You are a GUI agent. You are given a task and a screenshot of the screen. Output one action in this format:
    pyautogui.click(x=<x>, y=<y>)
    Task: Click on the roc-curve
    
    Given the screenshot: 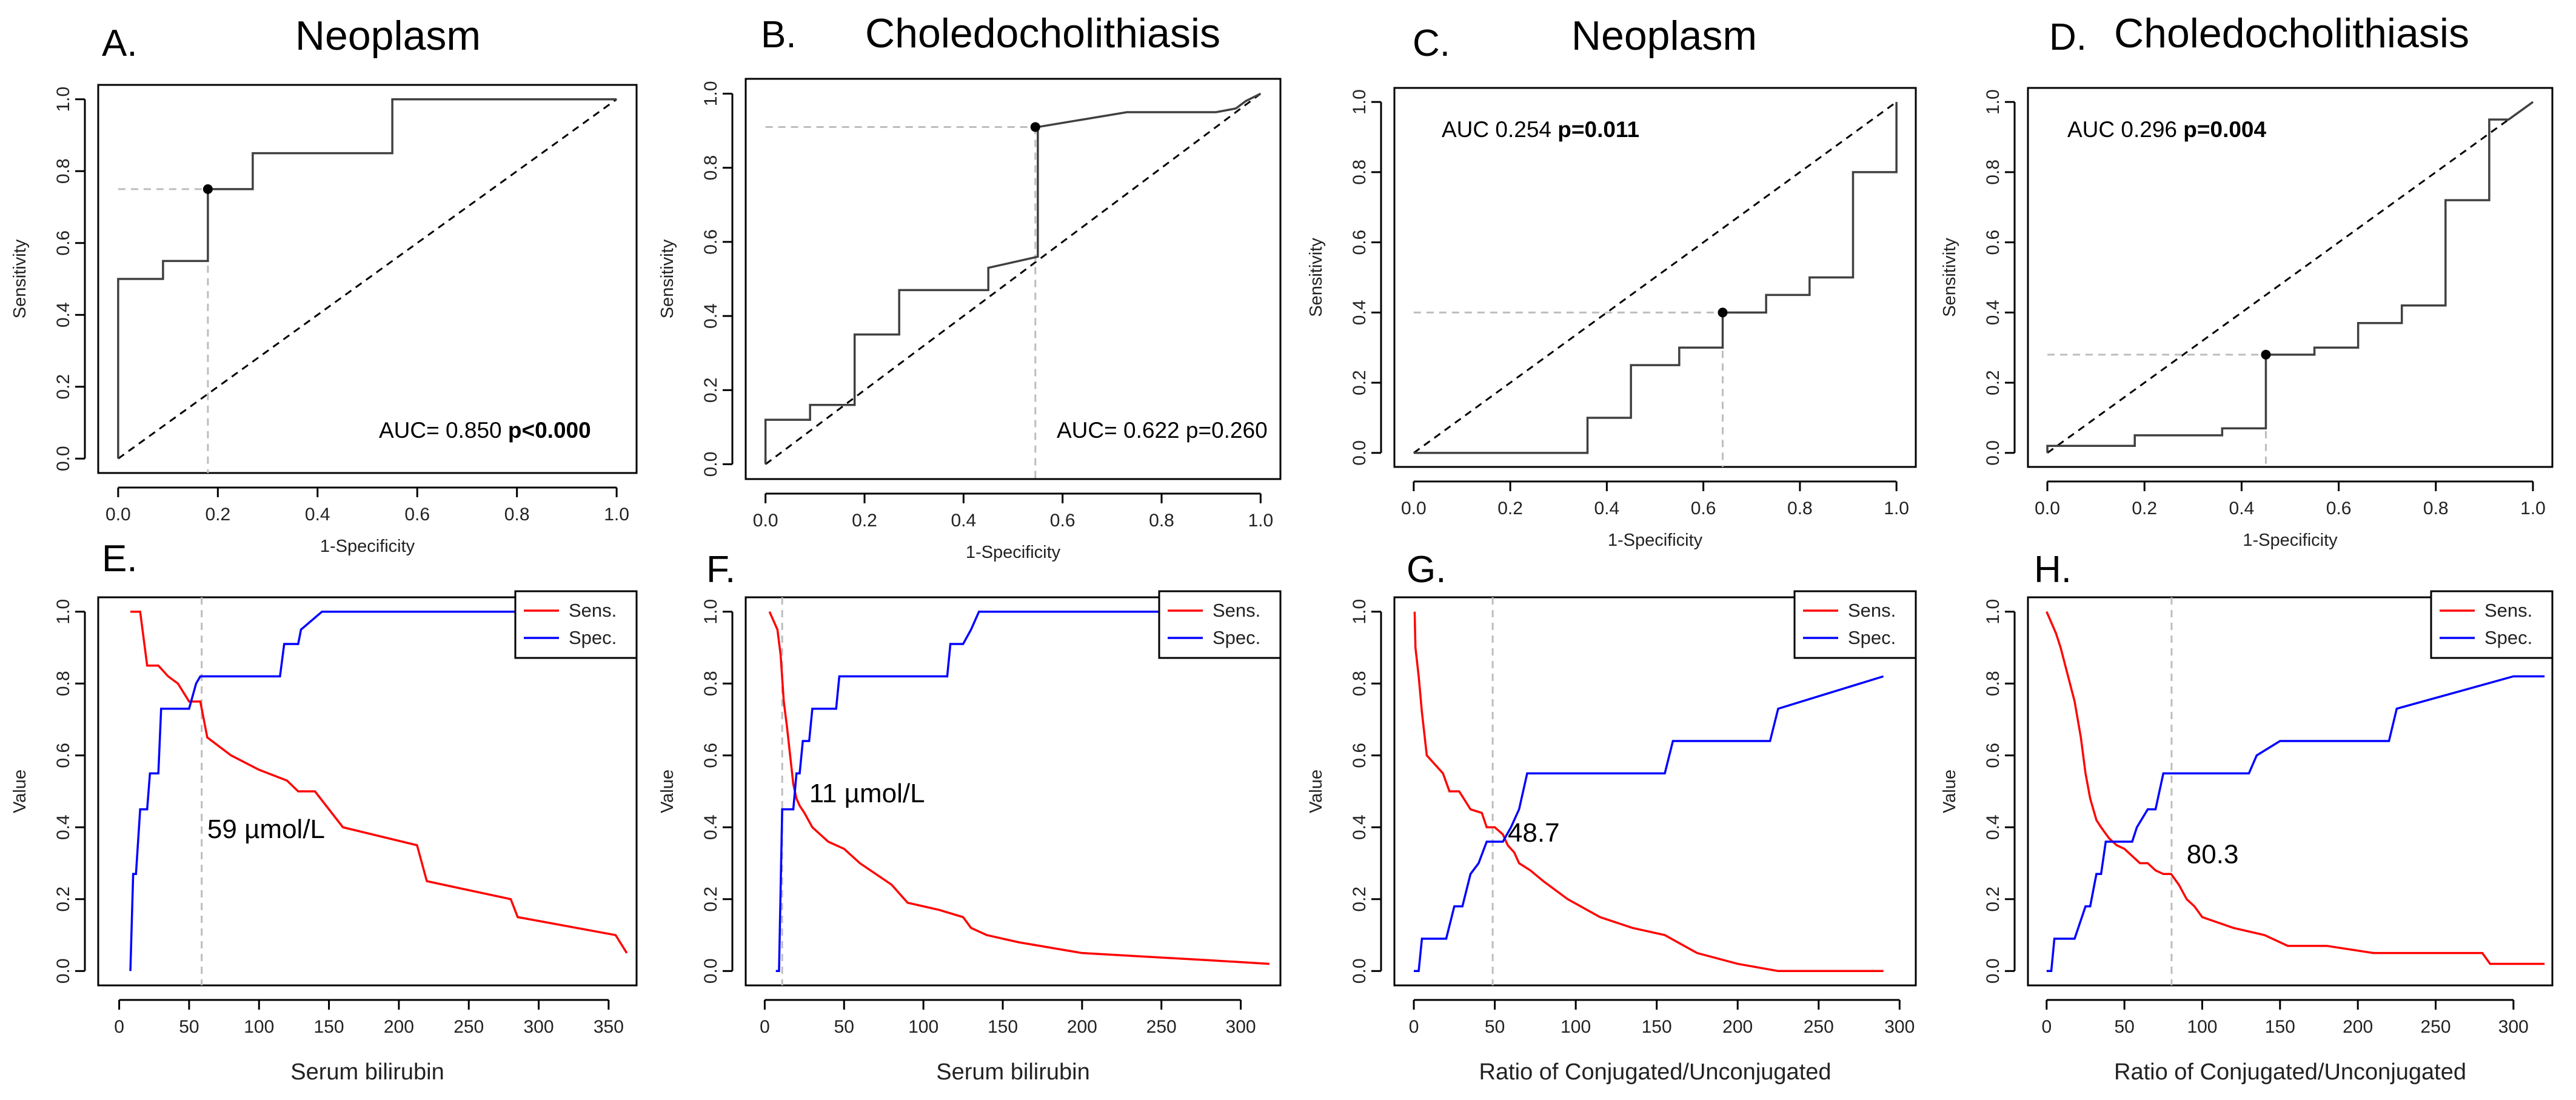 What is the action you would take?
    pyautogui.click(x=2290, y=277)
    